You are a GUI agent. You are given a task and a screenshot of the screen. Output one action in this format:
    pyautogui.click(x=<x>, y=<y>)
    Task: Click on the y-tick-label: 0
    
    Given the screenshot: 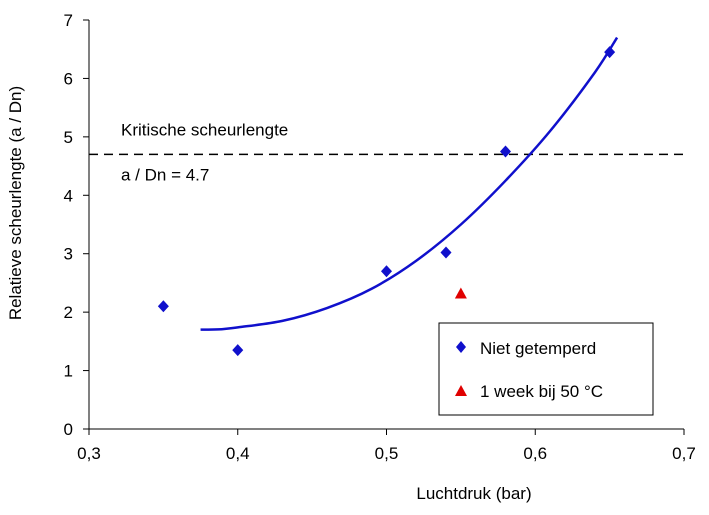 What is the action you would take?
    pyautogui.click(x=68, y=429)
    